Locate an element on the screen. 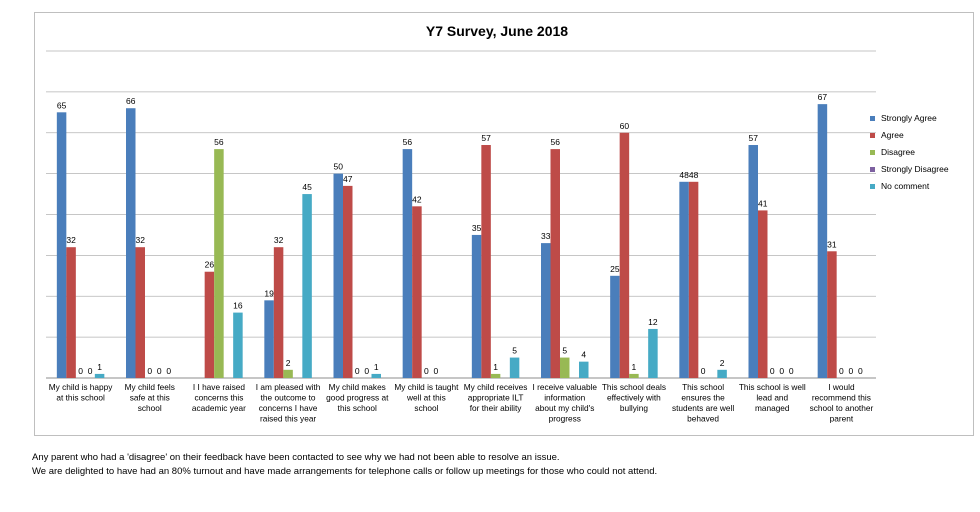 Image resolution: width=980 pixels, height=512 pixels. category-label: lead and is located at coordinates (772, 398).